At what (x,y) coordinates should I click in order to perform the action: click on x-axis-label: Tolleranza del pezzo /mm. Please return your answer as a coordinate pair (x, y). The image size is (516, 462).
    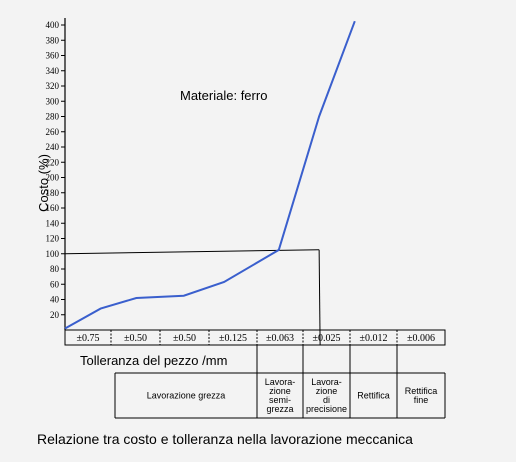
    Looking at the image, I should click on (153, 360).